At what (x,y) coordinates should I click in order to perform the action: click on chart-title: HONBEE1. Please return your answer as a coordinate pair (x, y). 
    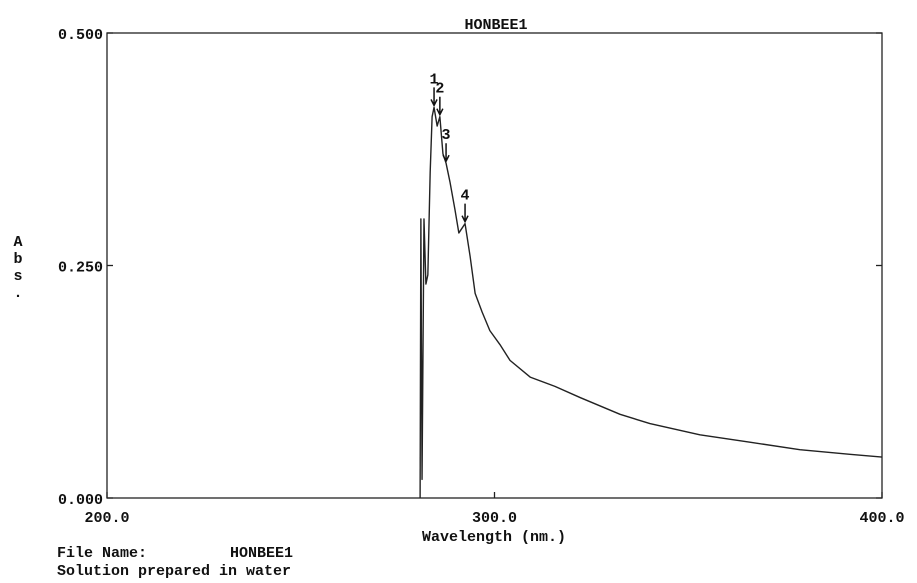
    Looking at the image, I should click on (495, 25).